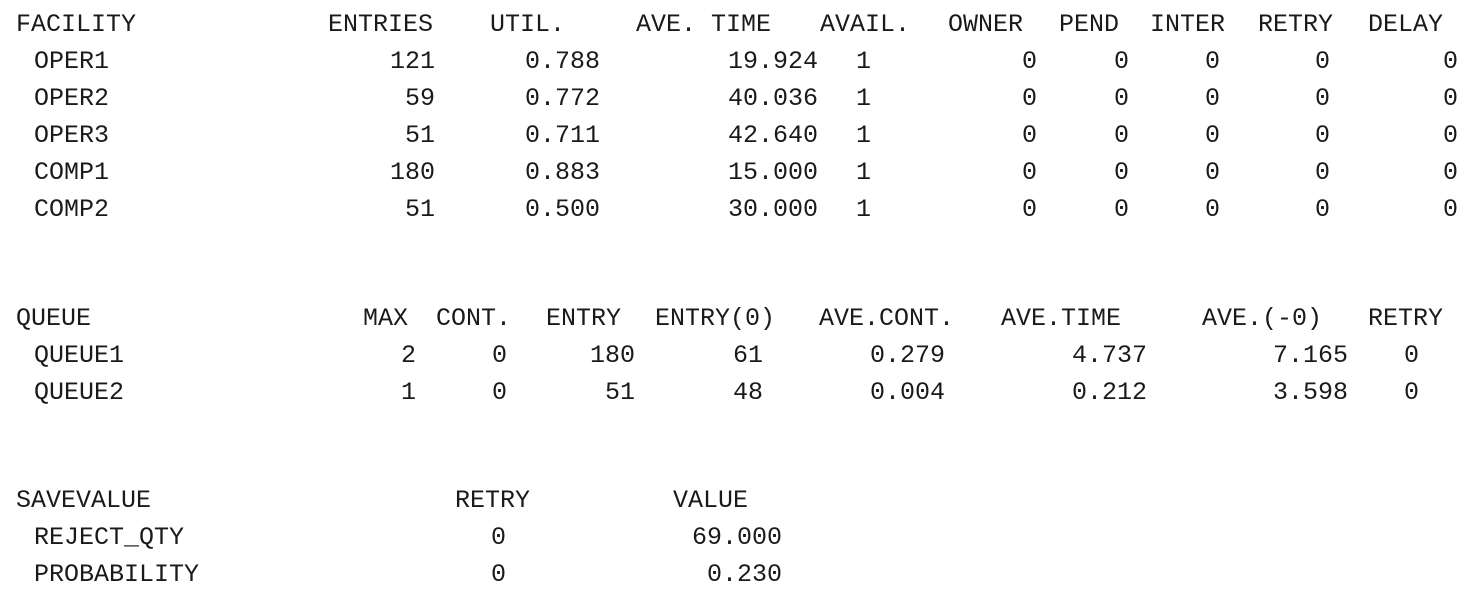 The height and width of the screenshot is (602, 1480). Describe the element at coordinates (493, 500) in the screenshot. I see `savevalue-col-retry-header: RETRY` at that location.